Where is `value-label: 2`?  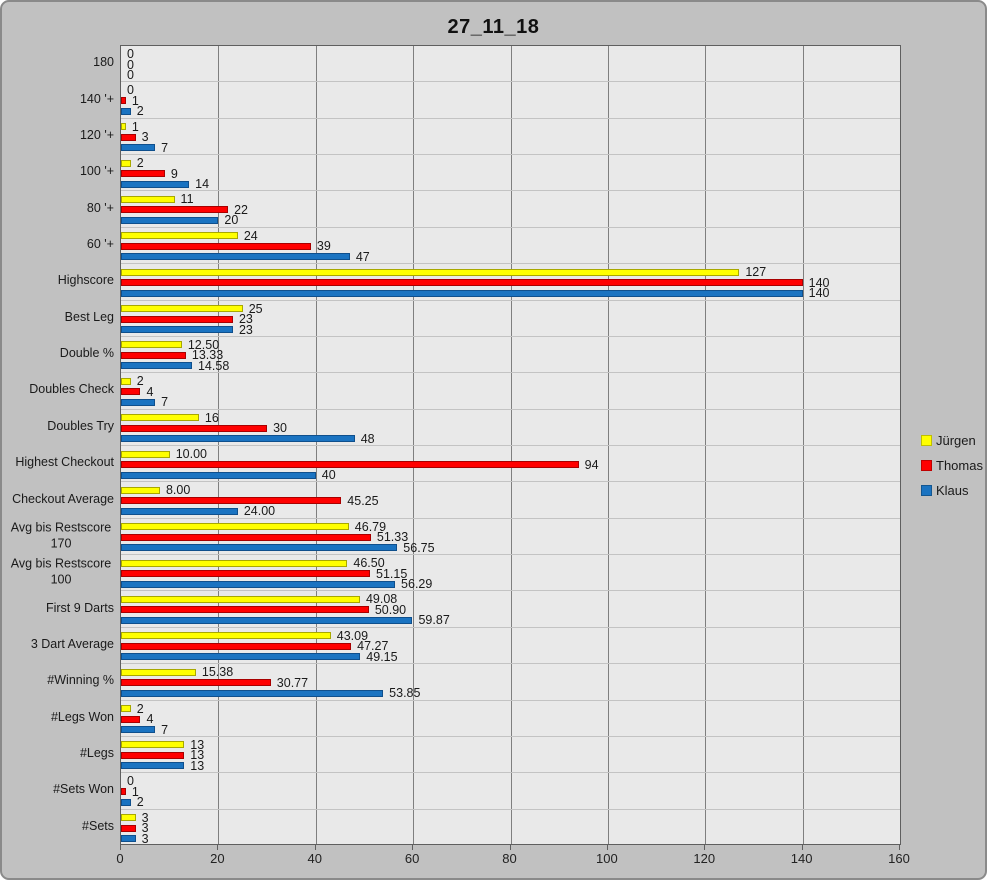
value-label: 2 is located at coordinates (140, 708).